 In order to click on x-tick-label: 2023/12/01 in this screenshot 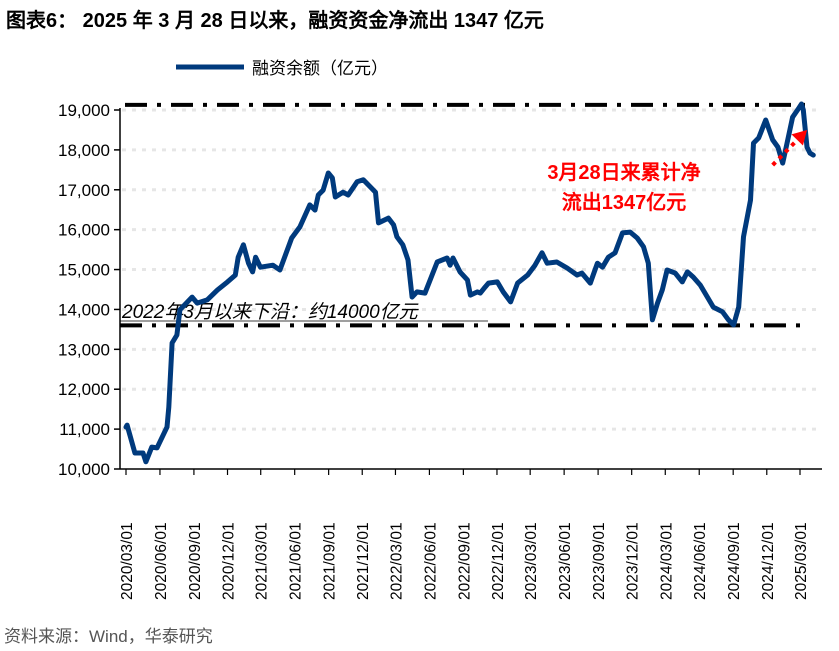, I will do `click(633, 561)`.